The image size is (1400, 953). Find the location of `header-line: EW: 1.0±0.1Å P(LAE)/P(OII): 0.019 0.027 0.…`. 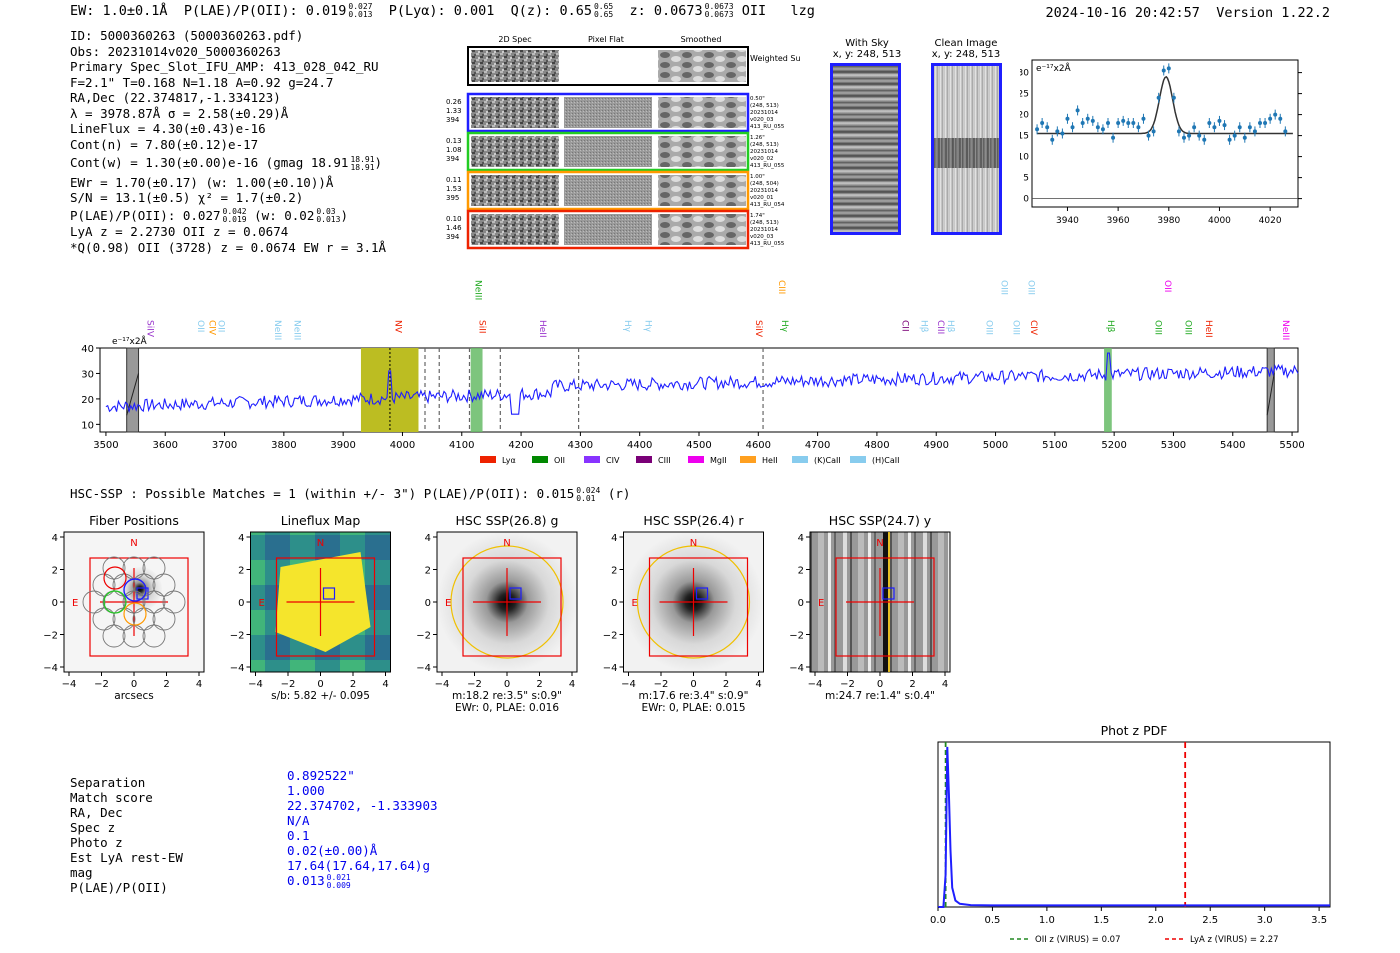

header-line: EW: 1.0±0.1Å P(LAE)/P(OII): 0.019 0.027 0.… is located at coordinates (442, 11).